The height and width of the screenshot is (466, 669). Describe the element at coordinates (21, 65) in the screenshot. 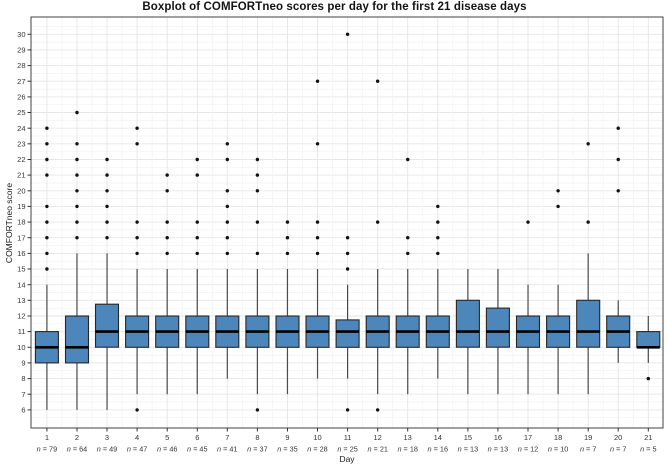

I see `svg-text: 28` at that location.